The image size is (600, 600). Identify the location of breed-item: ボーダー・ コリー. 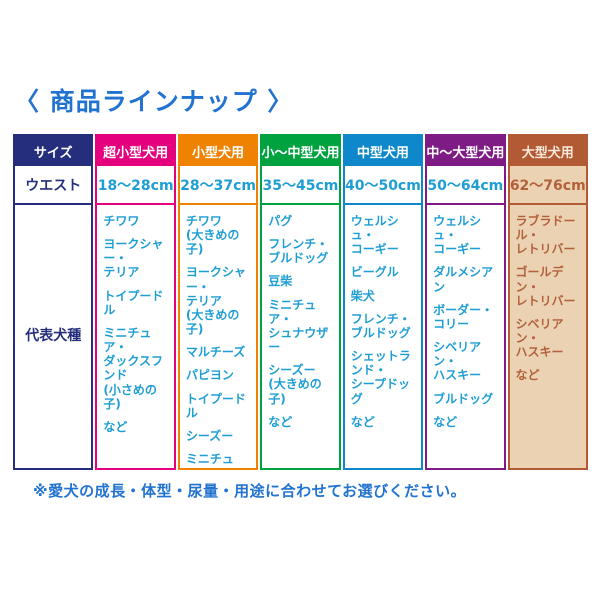
(463, 316).